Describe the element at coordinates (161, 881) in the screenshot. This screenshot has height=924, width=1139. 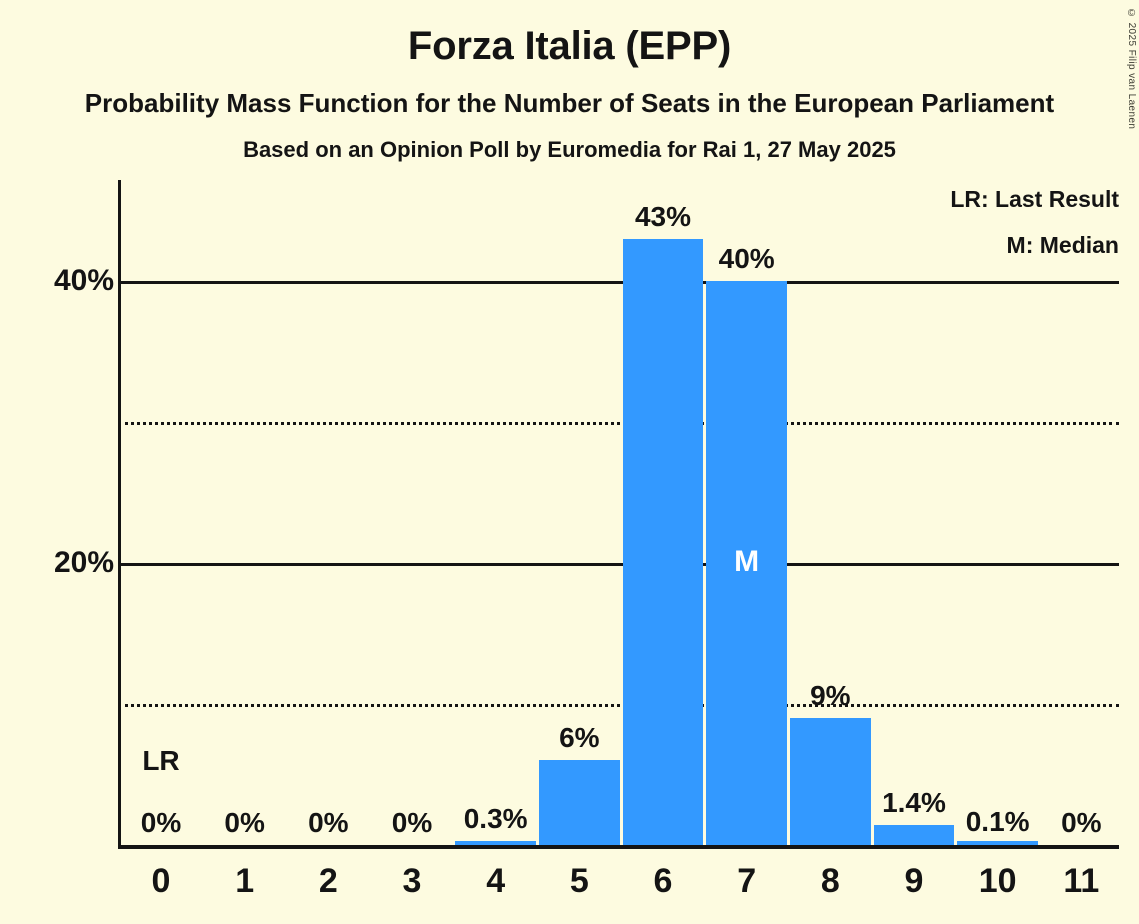
I see `x-tick-0: 0` at that location.